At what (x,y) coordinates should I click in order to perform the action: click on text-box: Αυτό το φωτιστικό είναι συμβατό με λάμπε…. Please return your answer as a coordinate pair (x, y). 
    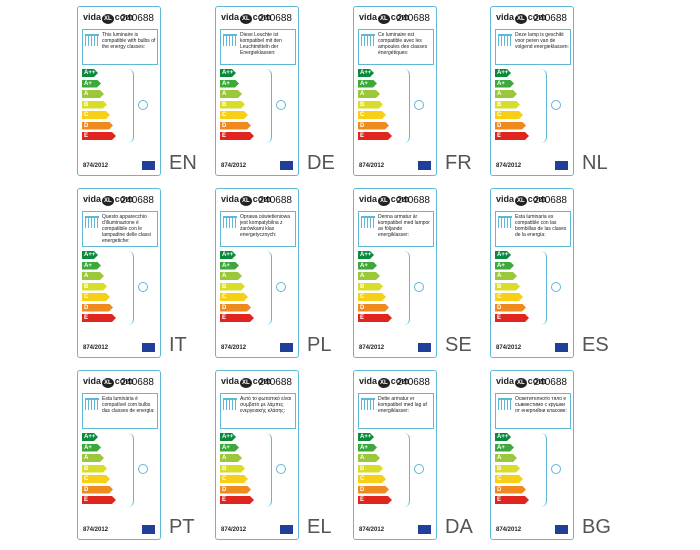
    Looking at the image, I should click on (258, 411).